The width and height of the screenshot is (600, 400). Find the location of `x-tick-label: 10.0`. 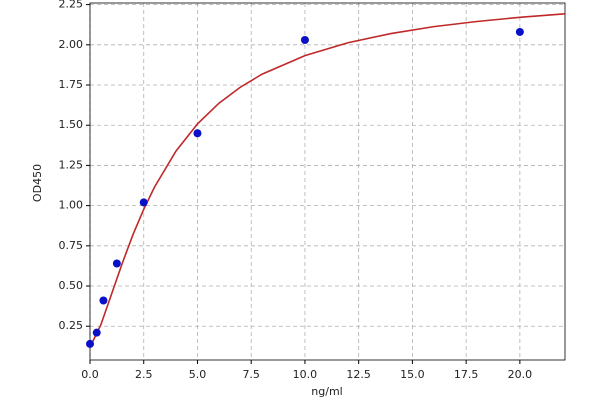

x-tick-label: 10.0 is located at coordinates (305, 374).